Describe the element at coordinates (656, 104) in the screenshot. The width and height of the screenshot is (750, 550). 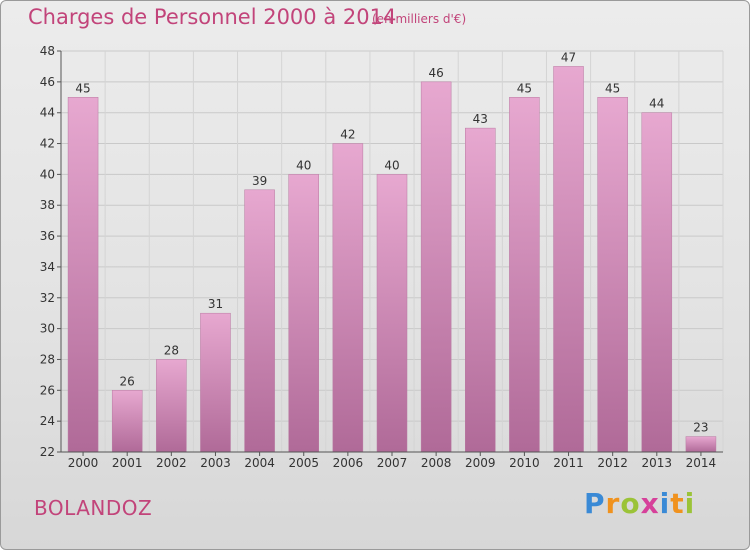
I see `data-label: 44` at that location.